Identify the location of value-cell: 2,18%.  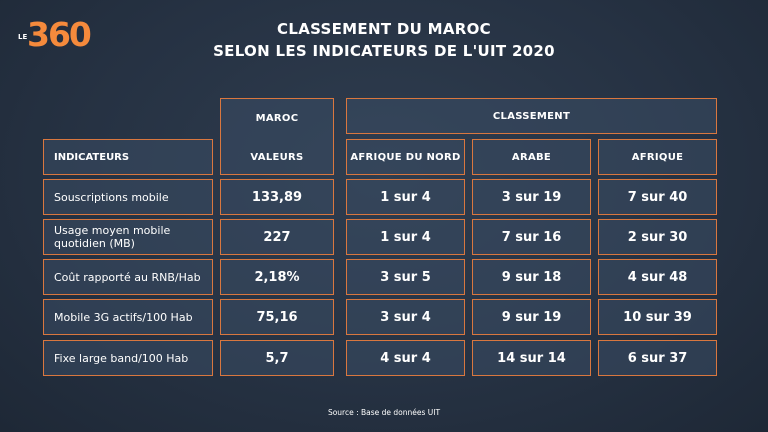
(277, 277).